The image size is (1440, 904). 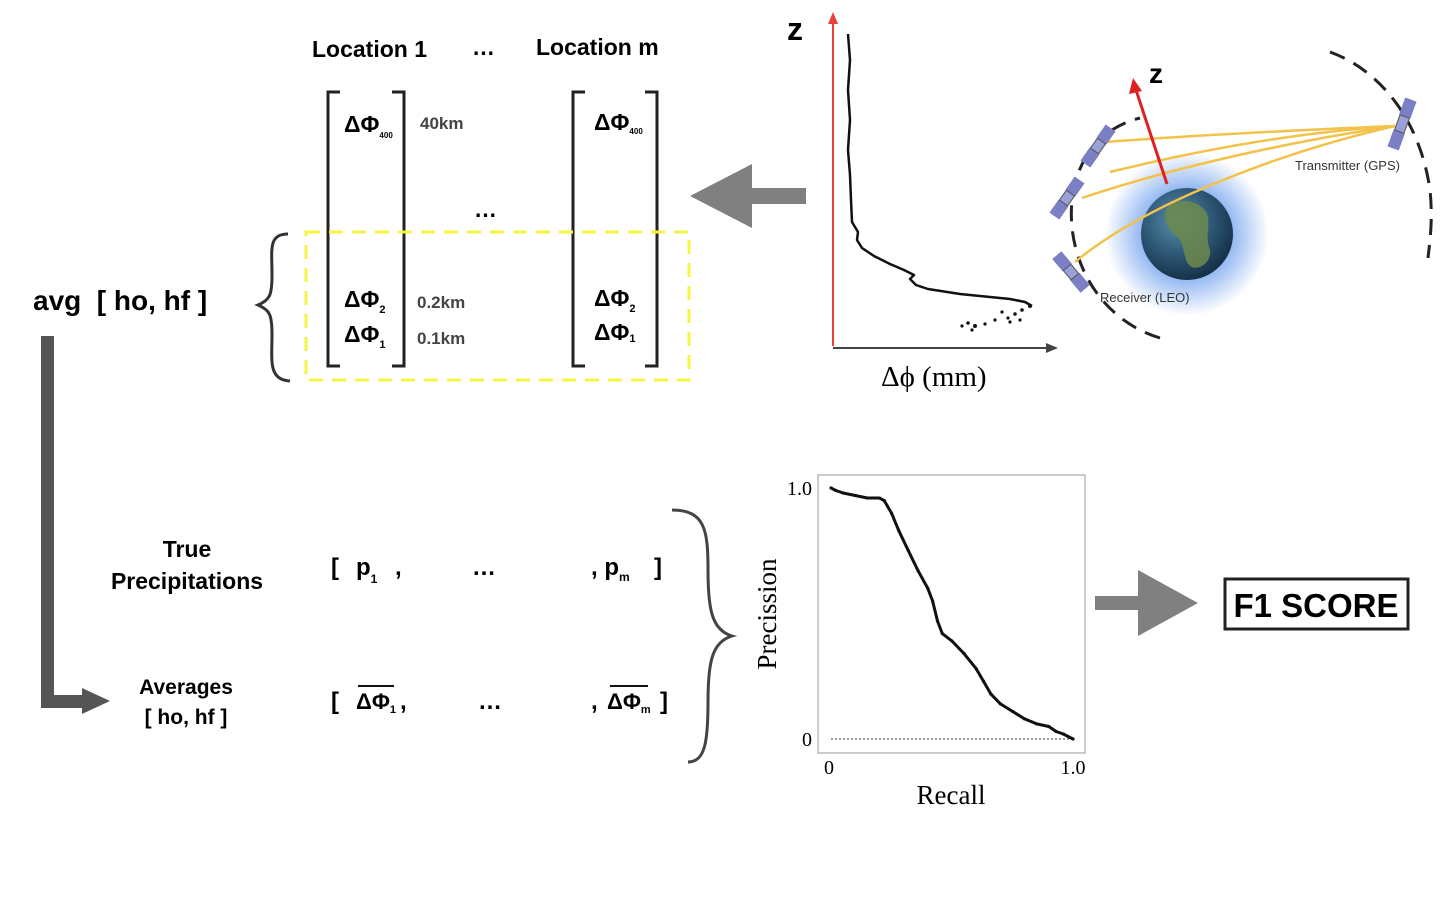 What do you see at coordinates (1145, 297) in the screenshot?
I see `receiver-label: Receiver (LEO)` at bounding box center [1145, 297].